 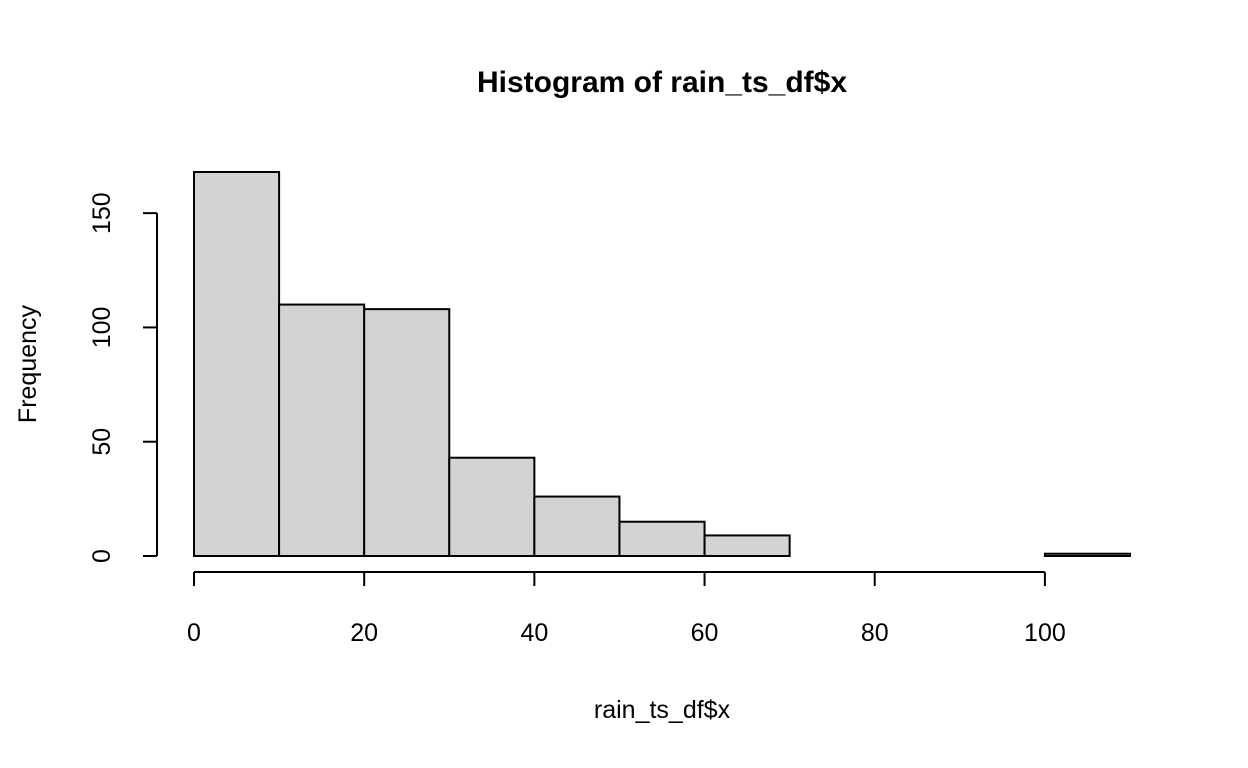 What do you see at coordinates (1045, 633) in the screenshot?
I see `x-tick-label: 100` at bounding box center [1045, 633].